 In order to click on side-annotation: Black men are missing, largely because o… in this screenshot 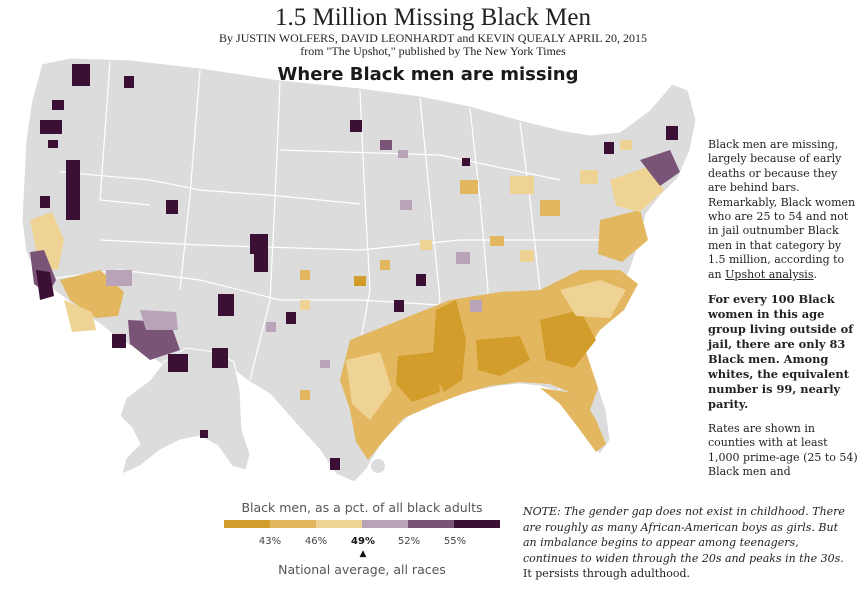, I will do `click(783, 314)`.